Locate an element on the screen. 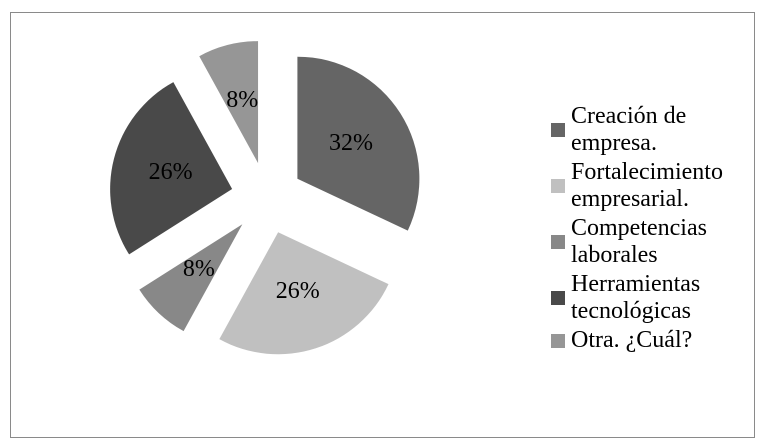 The width and height of the screenshot is (757, 439). legend-item: Fortalecimiento empresarial. is located at coordinates (654, 186).